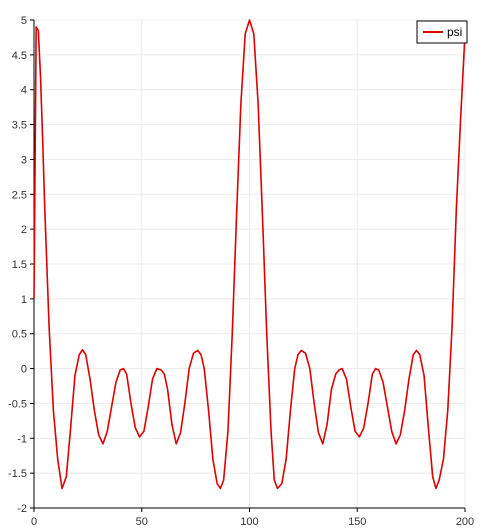  I want to click on y-tick-label-1: -1.5, so click(17, 474).